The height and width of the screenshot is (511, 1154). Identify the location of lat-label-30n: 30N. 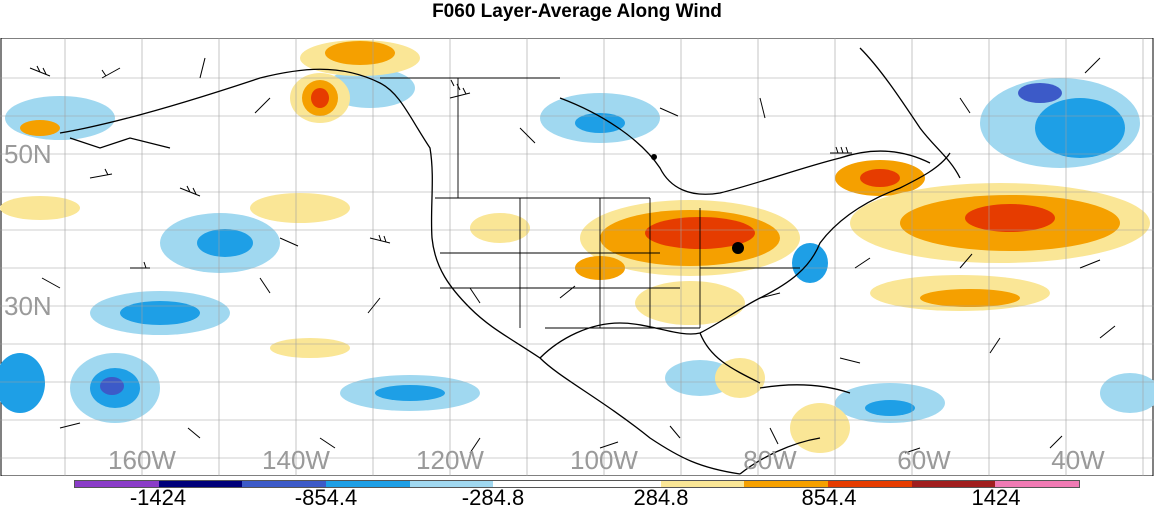
(28, 306).